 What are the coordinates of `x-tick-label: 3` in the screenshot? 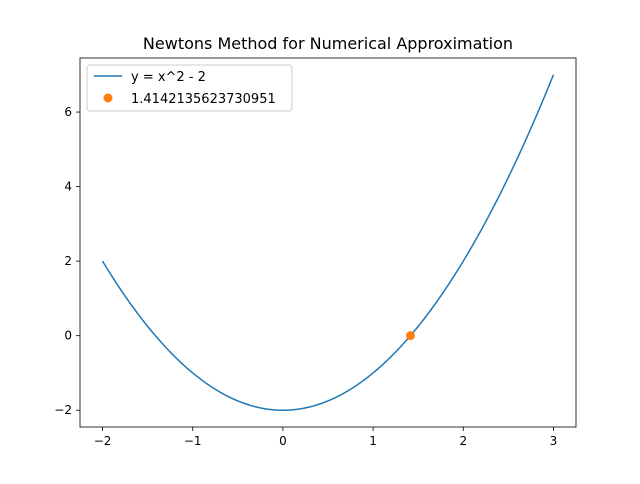 It's located at (554, 441).